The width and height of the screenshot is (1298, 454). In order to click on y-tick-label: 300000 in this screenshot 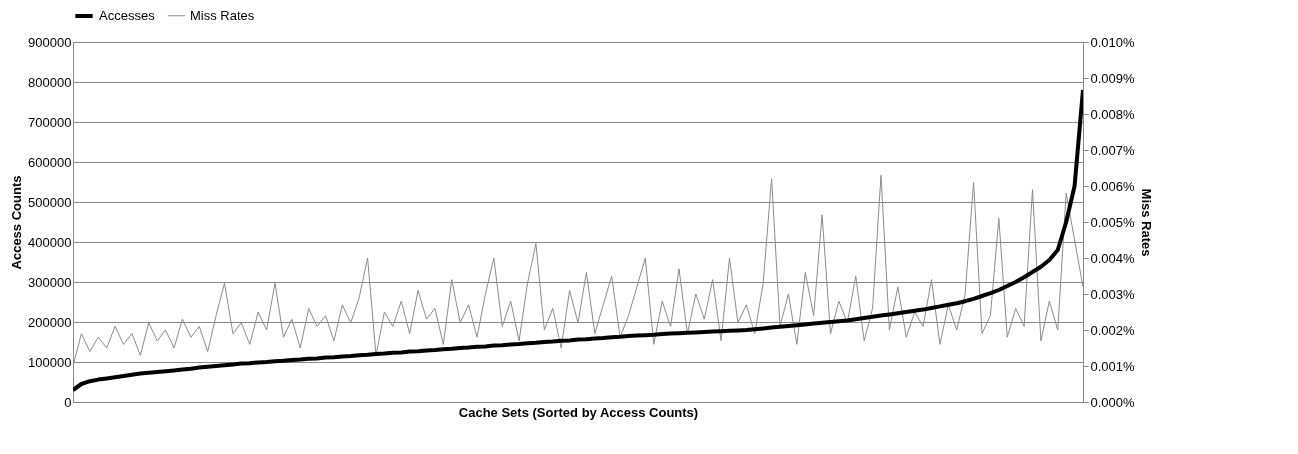, I will do `click(50, 282)`.